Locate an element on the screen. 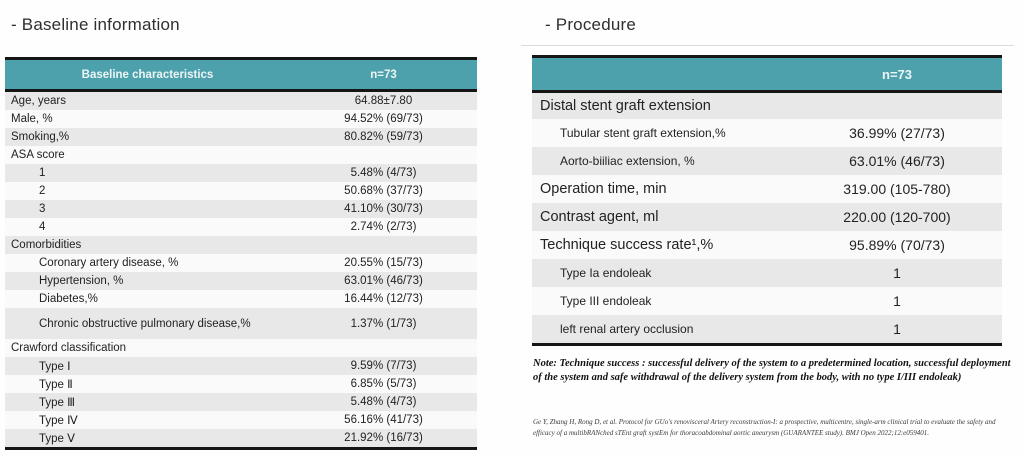 The image size is (1024, 458). row-label: Type Ia endoleak is located at coordinates (606, 273).